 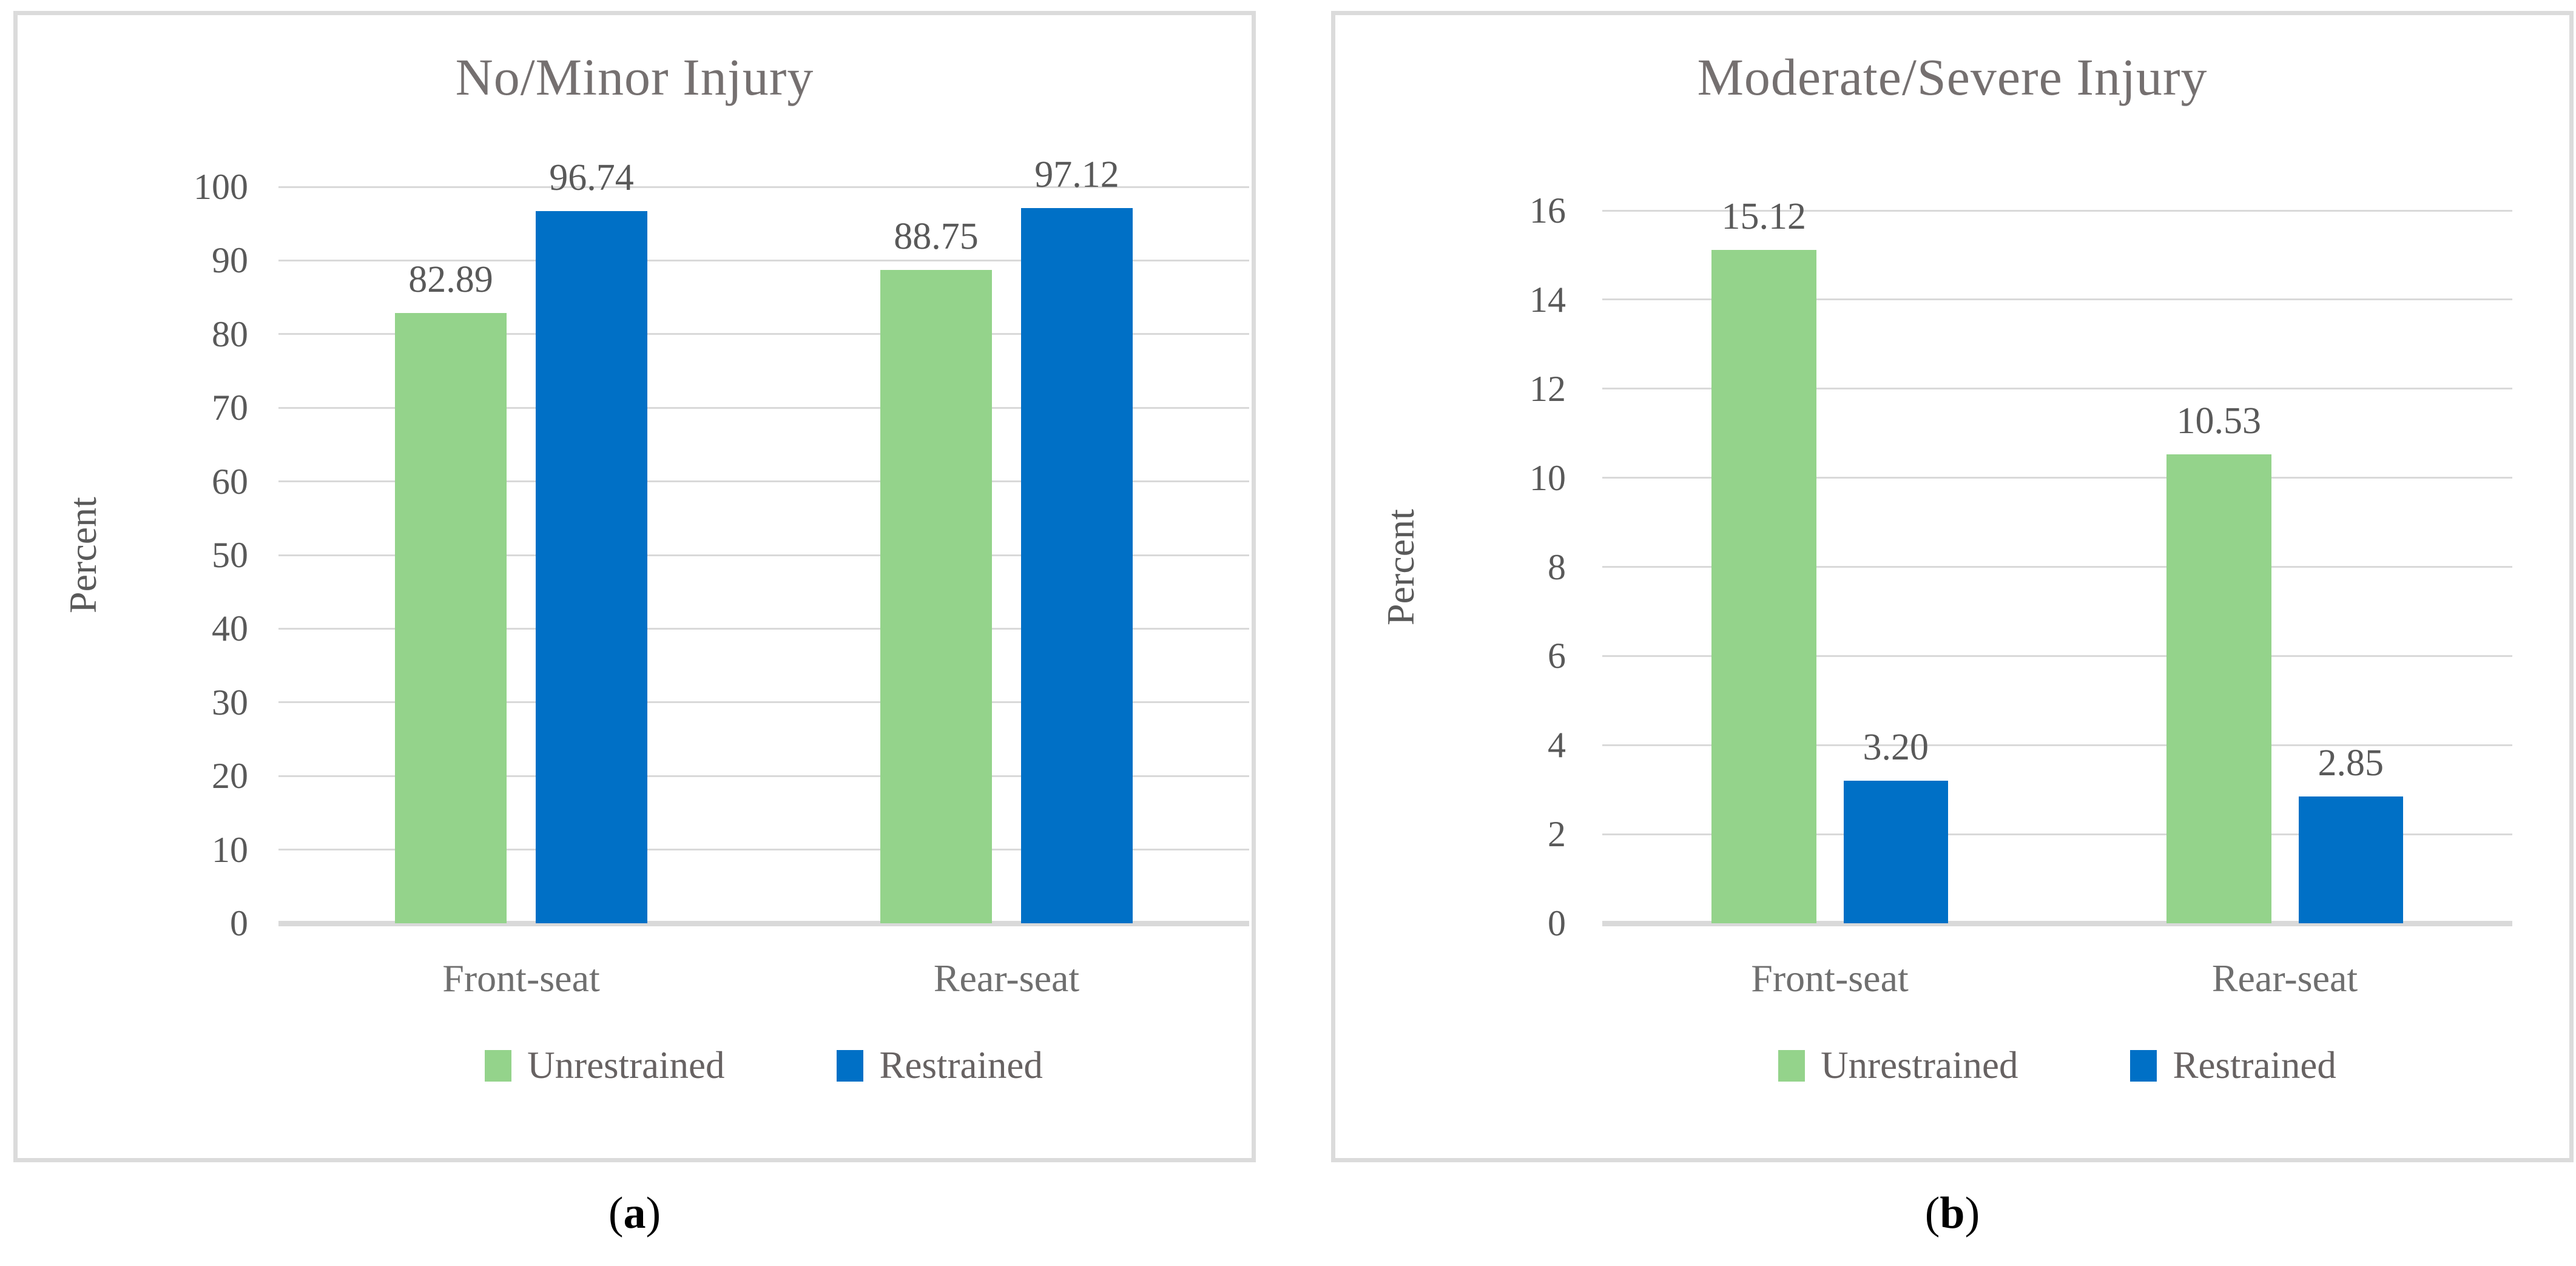 I want to click on caption-letter: b, so click(x=1953, y=1213).